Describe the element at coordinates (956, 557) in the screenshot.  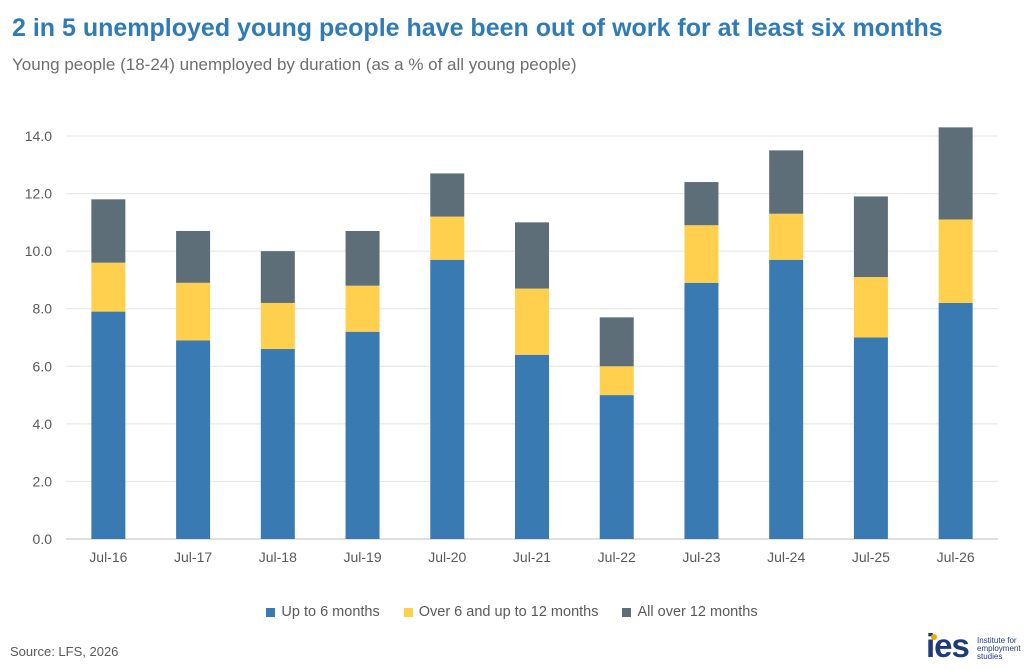
I see `x-tick-label: Jul-26` at that location.